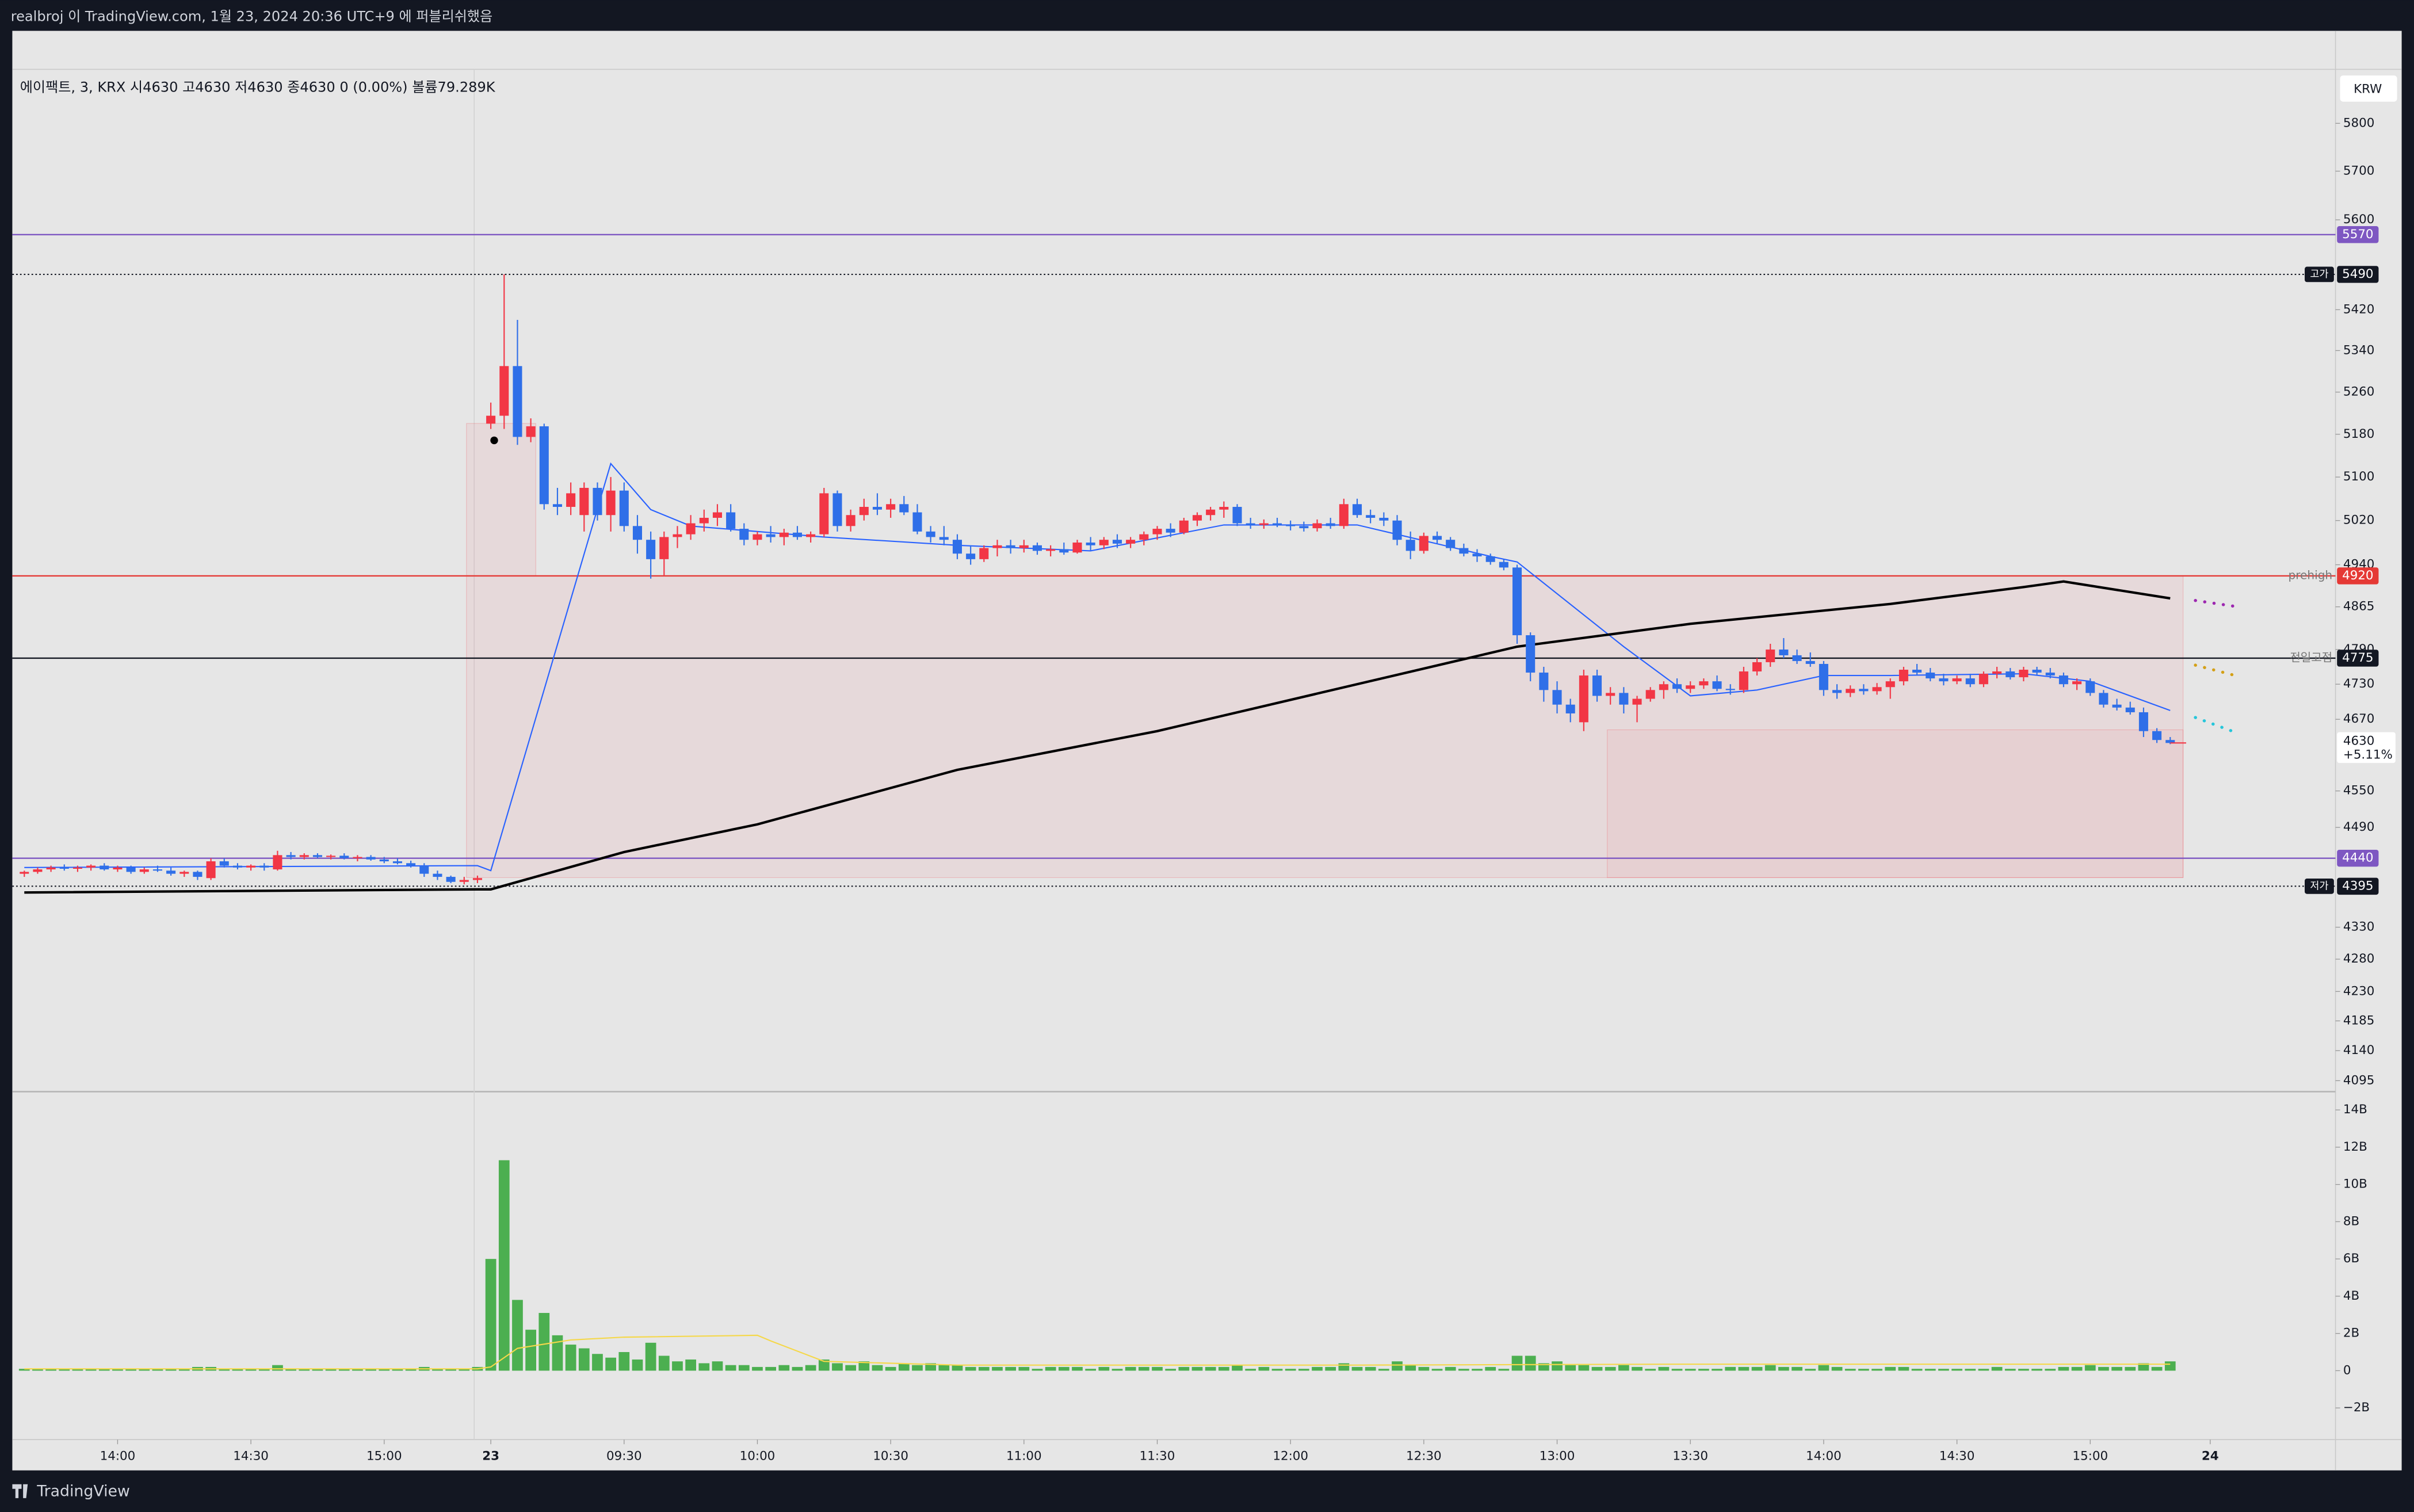  I want to click on level-price: 5490, so click(2357, 274).